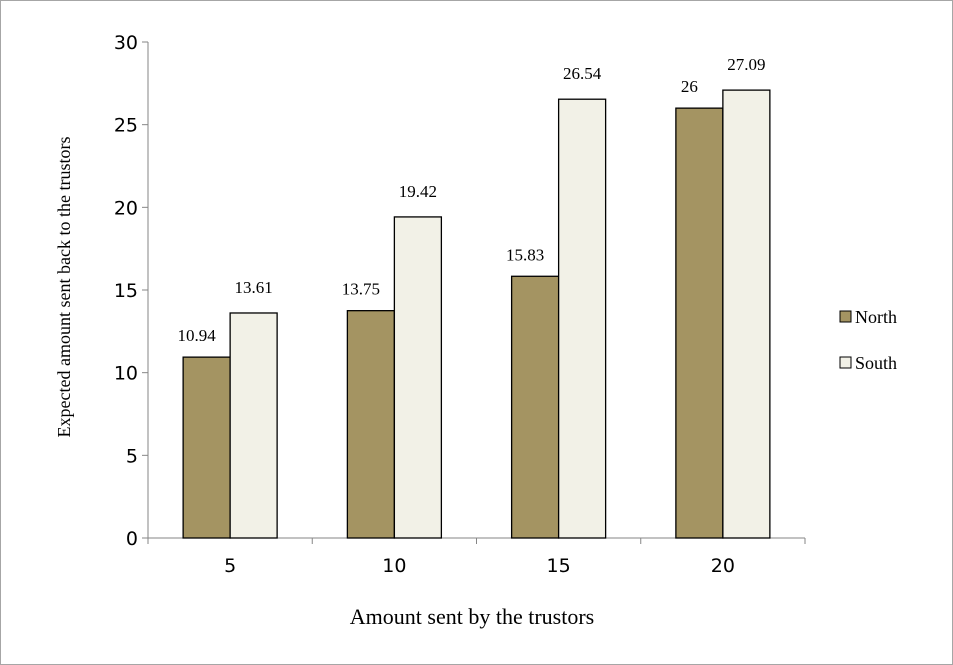 This screenshot has height=665, width=953. Describe the element at coordinates (472, 616) in the screenshot. I see `x-axis-title: Amount sent by the trustors` at that location.